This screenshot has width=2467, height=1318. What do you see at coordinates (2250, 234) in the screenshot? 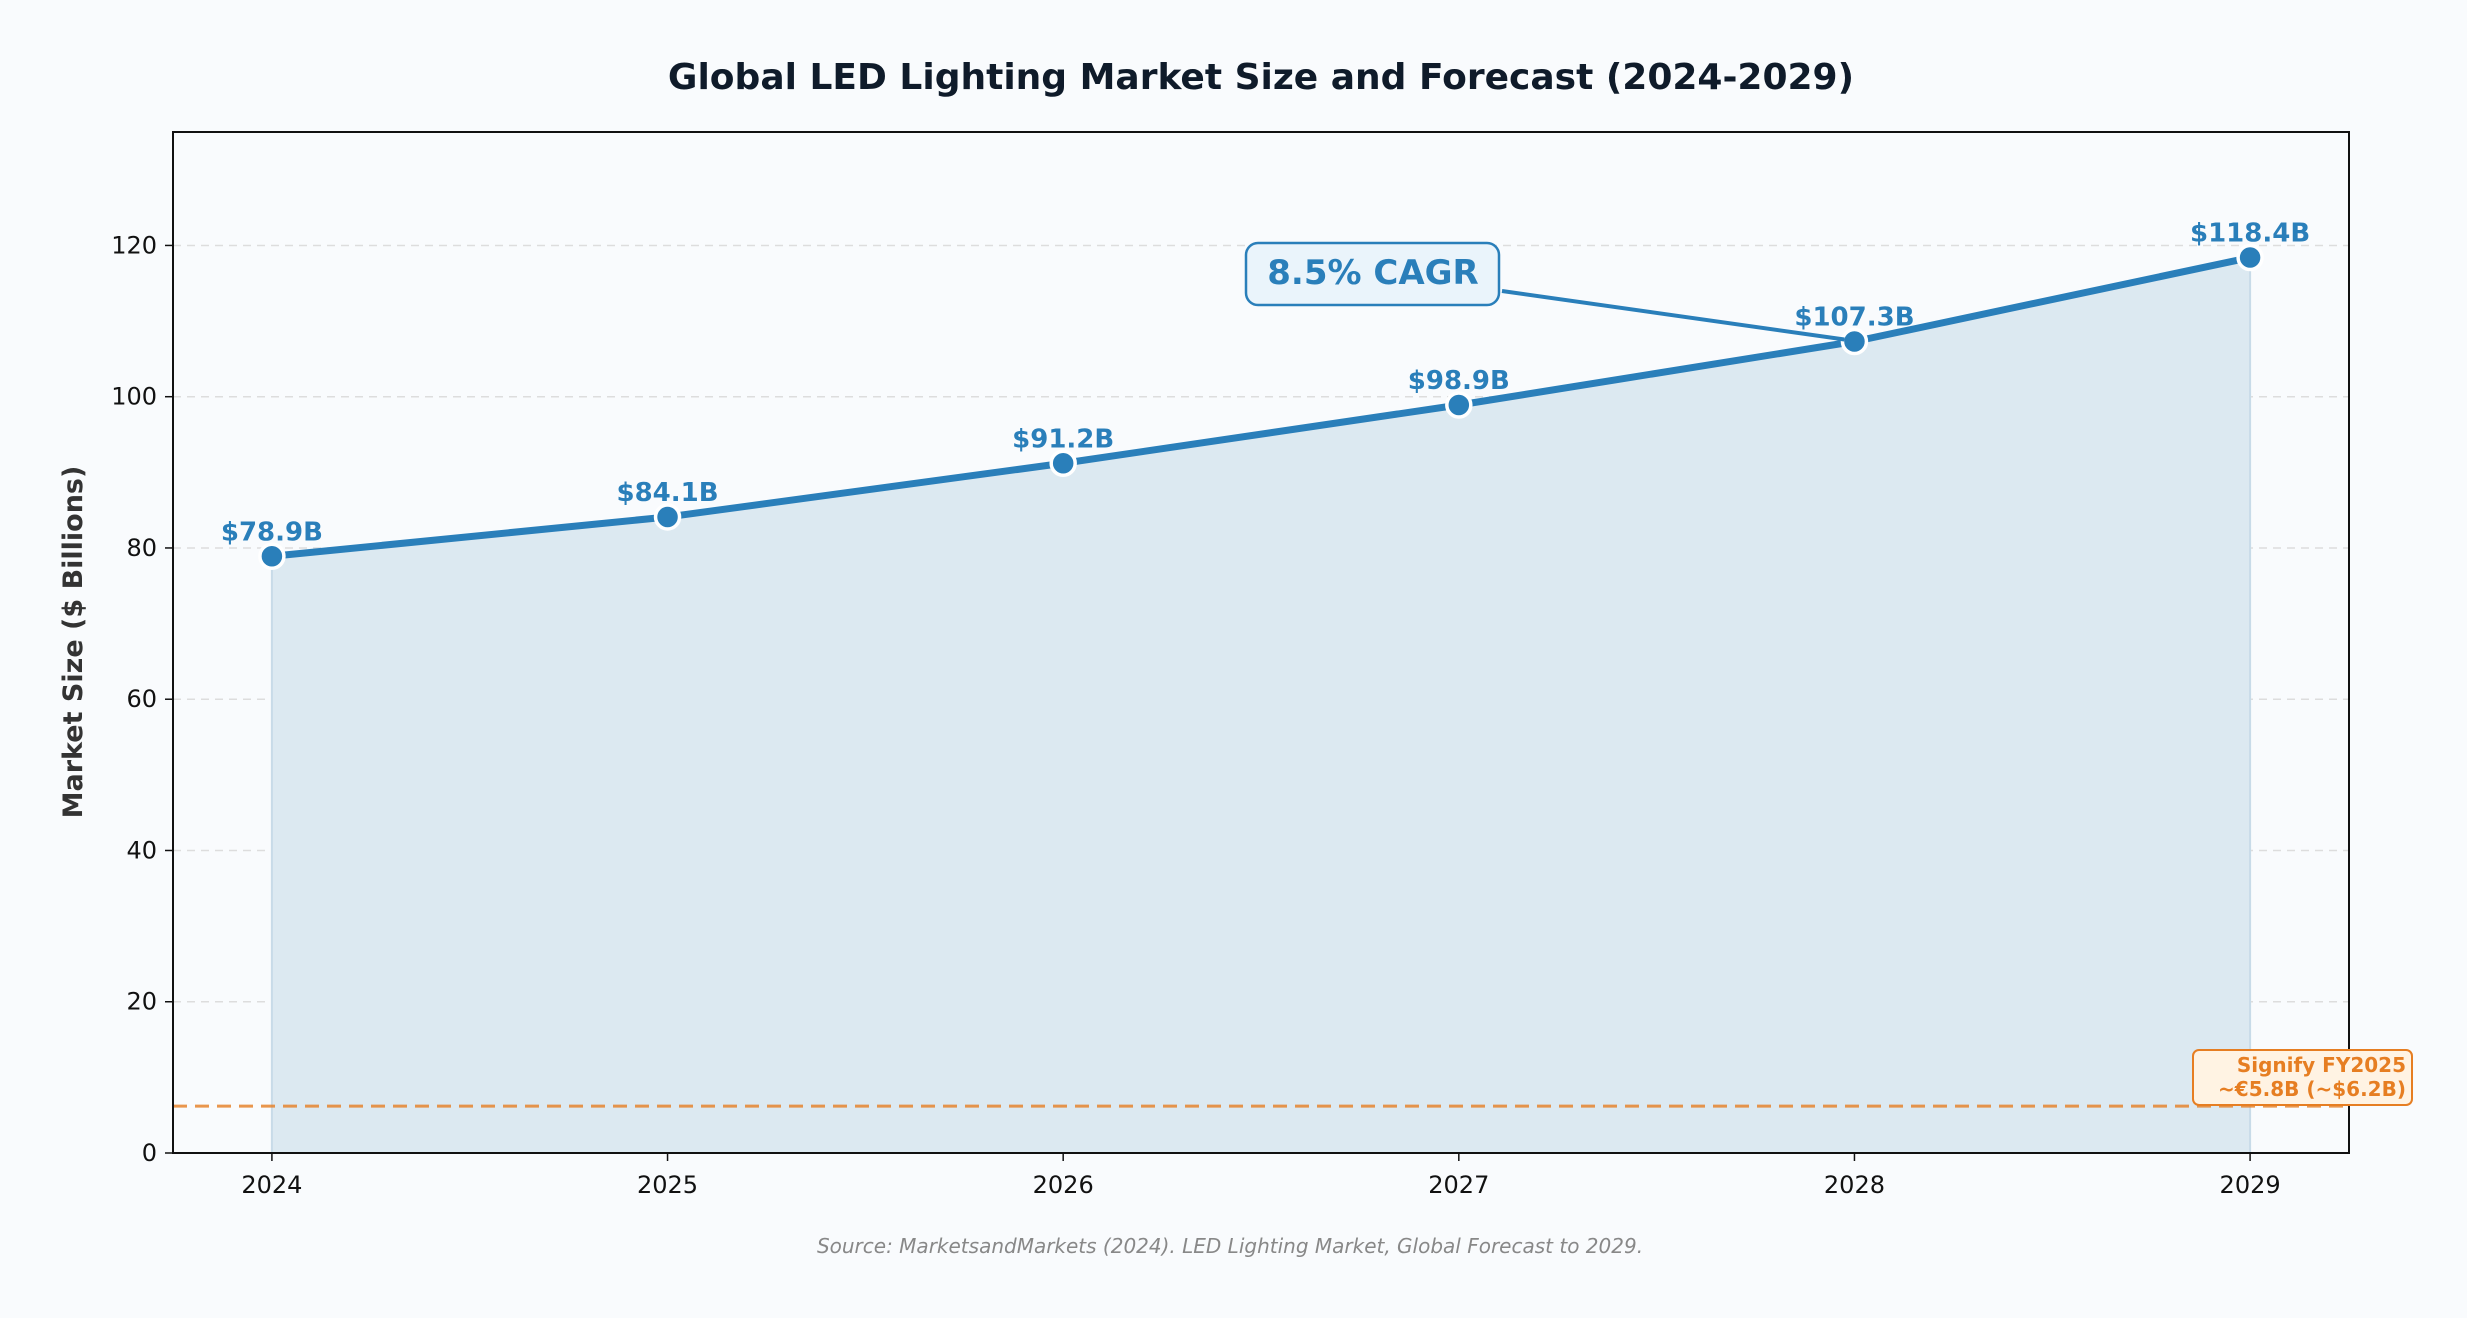
I see `data-label: $118.4B` at bounding box center [2250, 234].